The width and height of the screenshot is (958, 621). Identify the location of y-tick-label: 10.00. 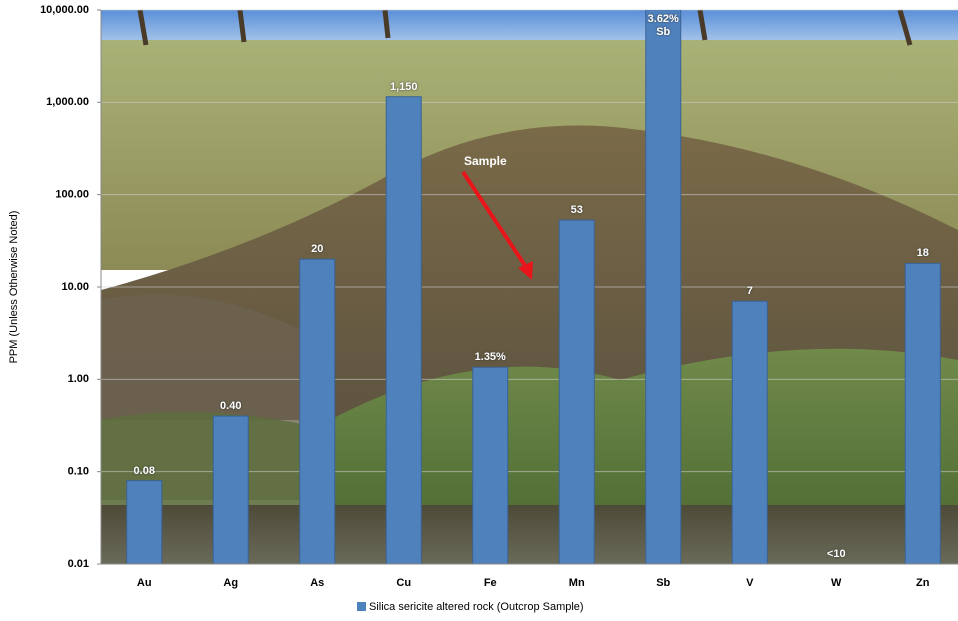
(75, 287).